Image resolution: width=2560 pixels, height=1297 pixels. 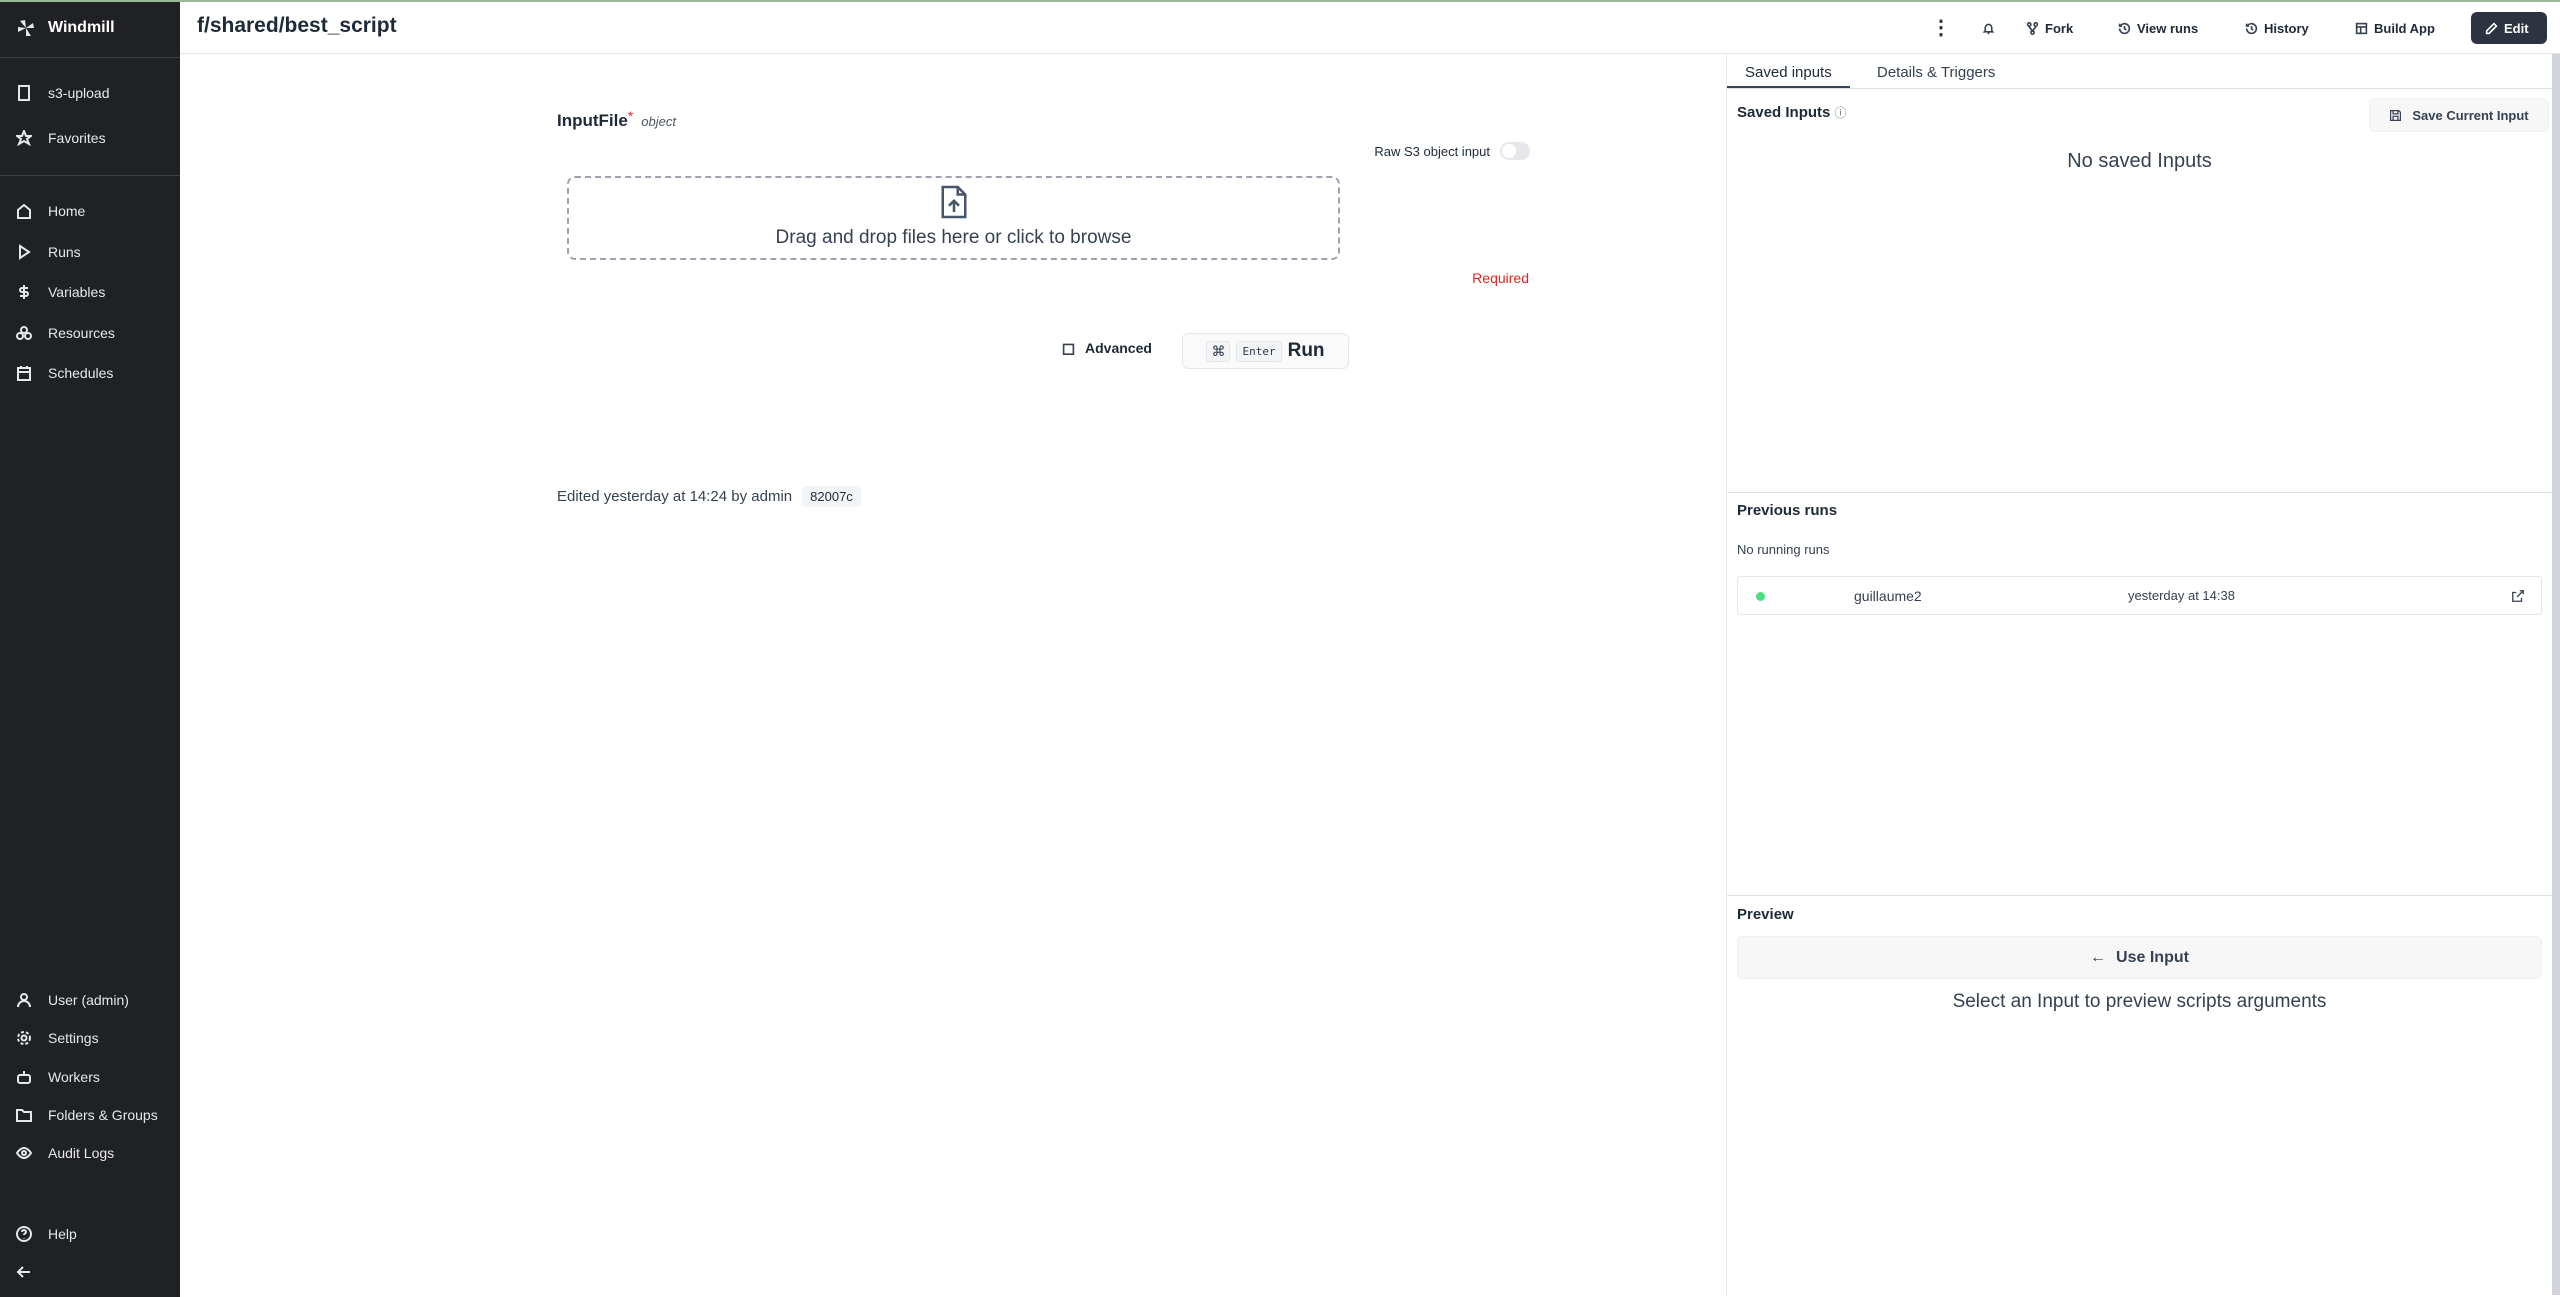 I want to click on windmill-logo: Windmill, so click(x=65, y=28).